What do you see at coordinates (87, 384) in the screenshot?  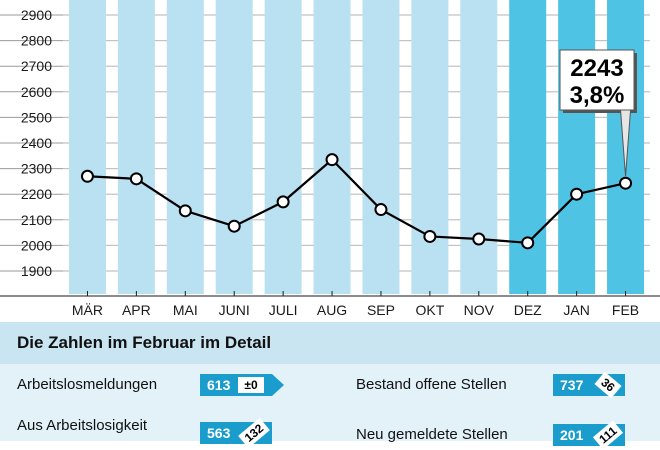 I see `label-arbeitslosmeldungen: Arbeitslosmeldungen` at bounding box center [87, 384].